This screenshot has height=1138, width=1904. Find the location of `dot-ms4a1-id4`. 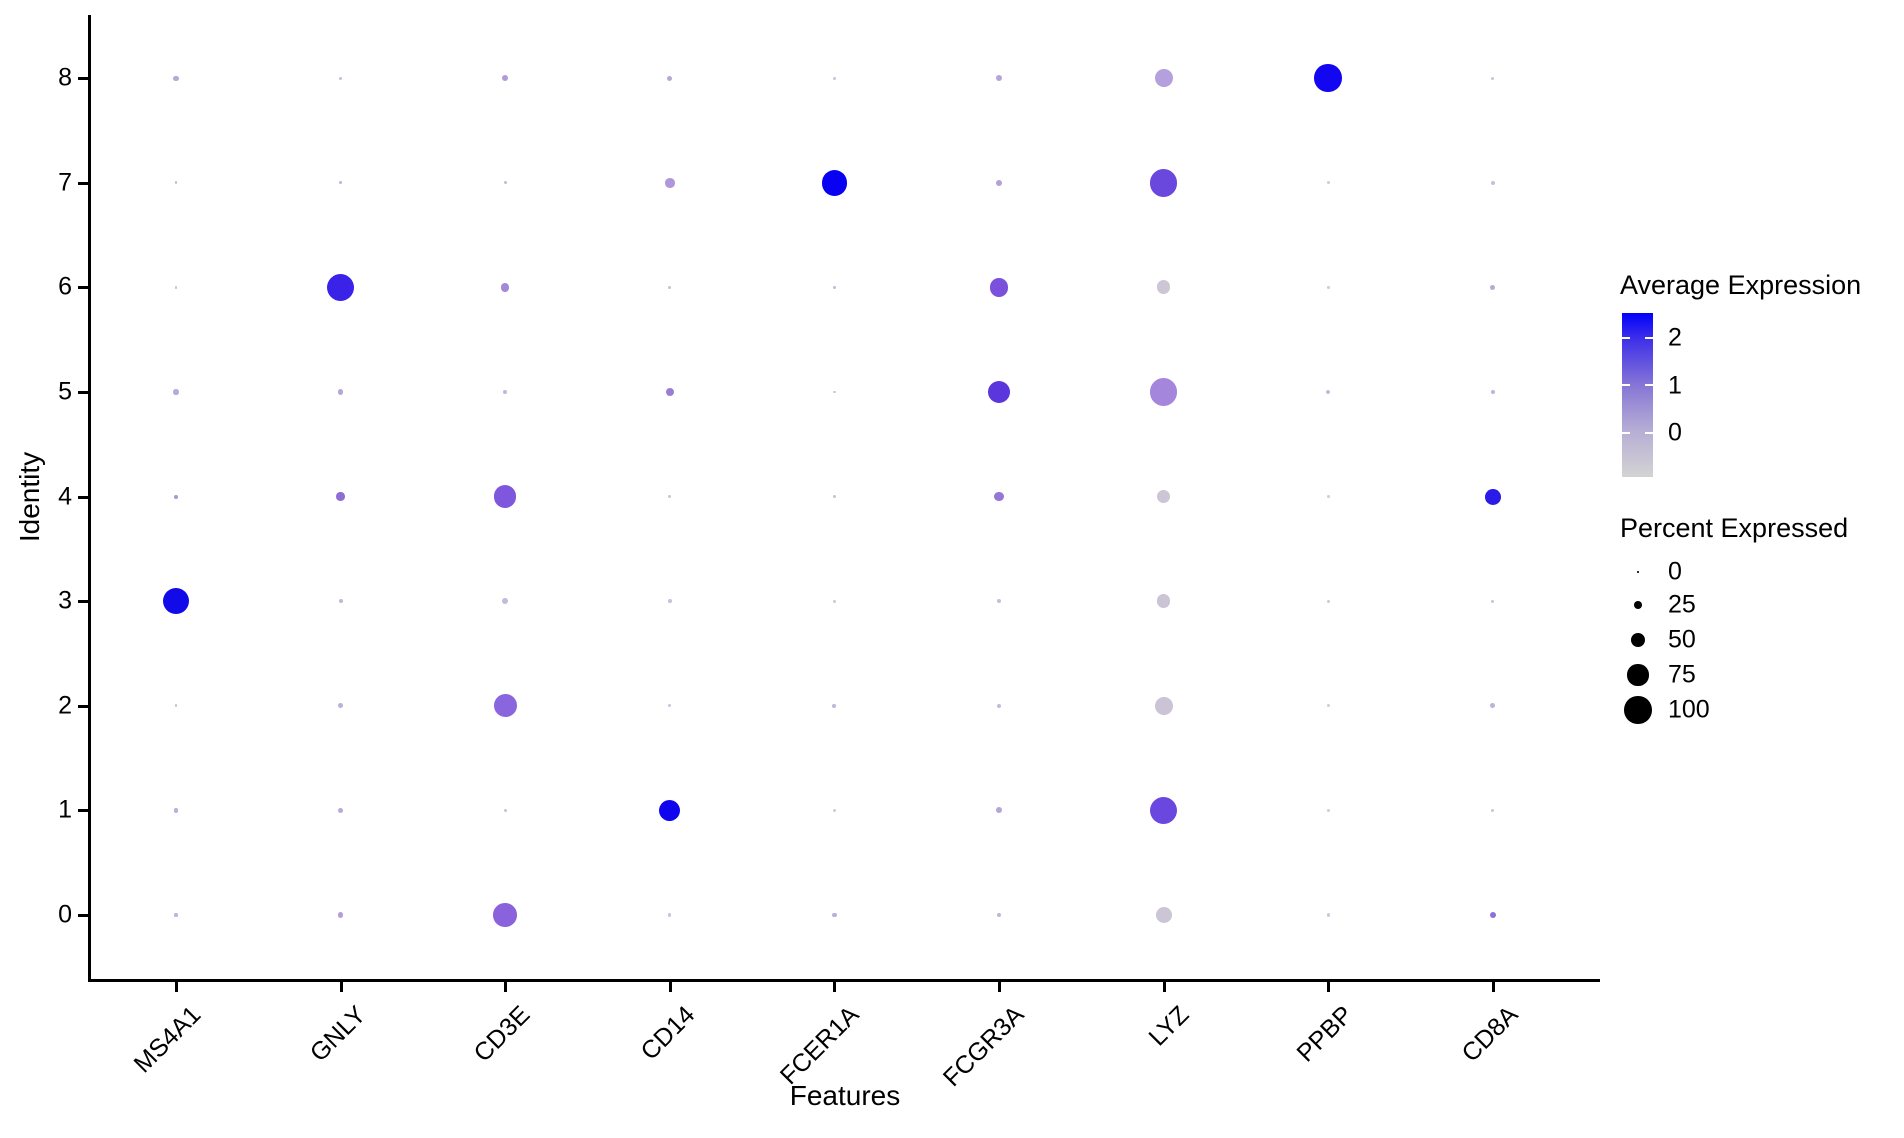

dot-ms4a1-id4 is located at coordinates (175, 496).